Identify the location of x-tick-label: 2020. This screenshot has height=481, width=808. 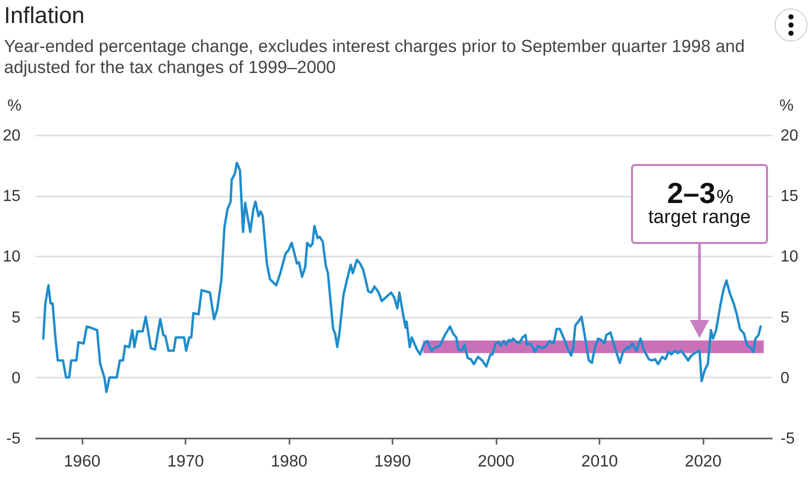
(703, 461).